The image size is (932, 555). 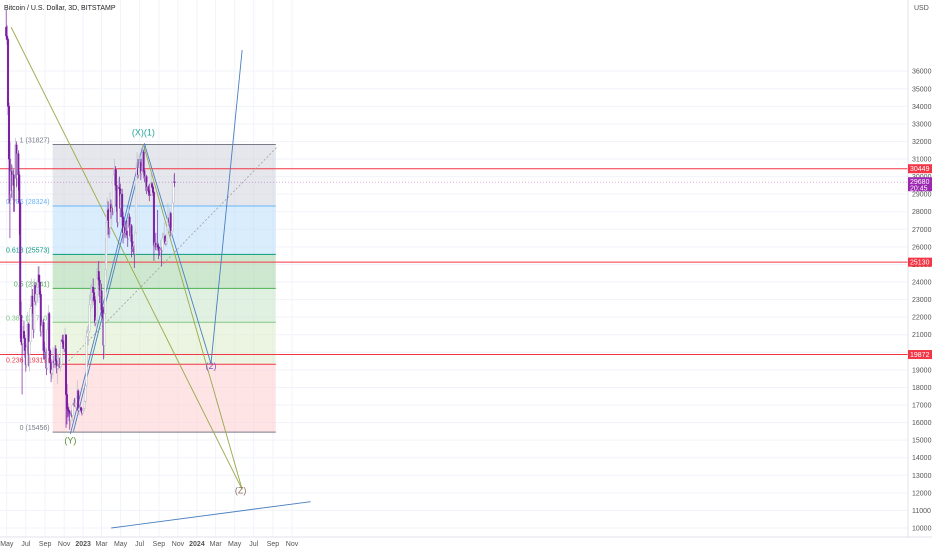 I want to click on wave-label: (2), so click(x=210, y=366).